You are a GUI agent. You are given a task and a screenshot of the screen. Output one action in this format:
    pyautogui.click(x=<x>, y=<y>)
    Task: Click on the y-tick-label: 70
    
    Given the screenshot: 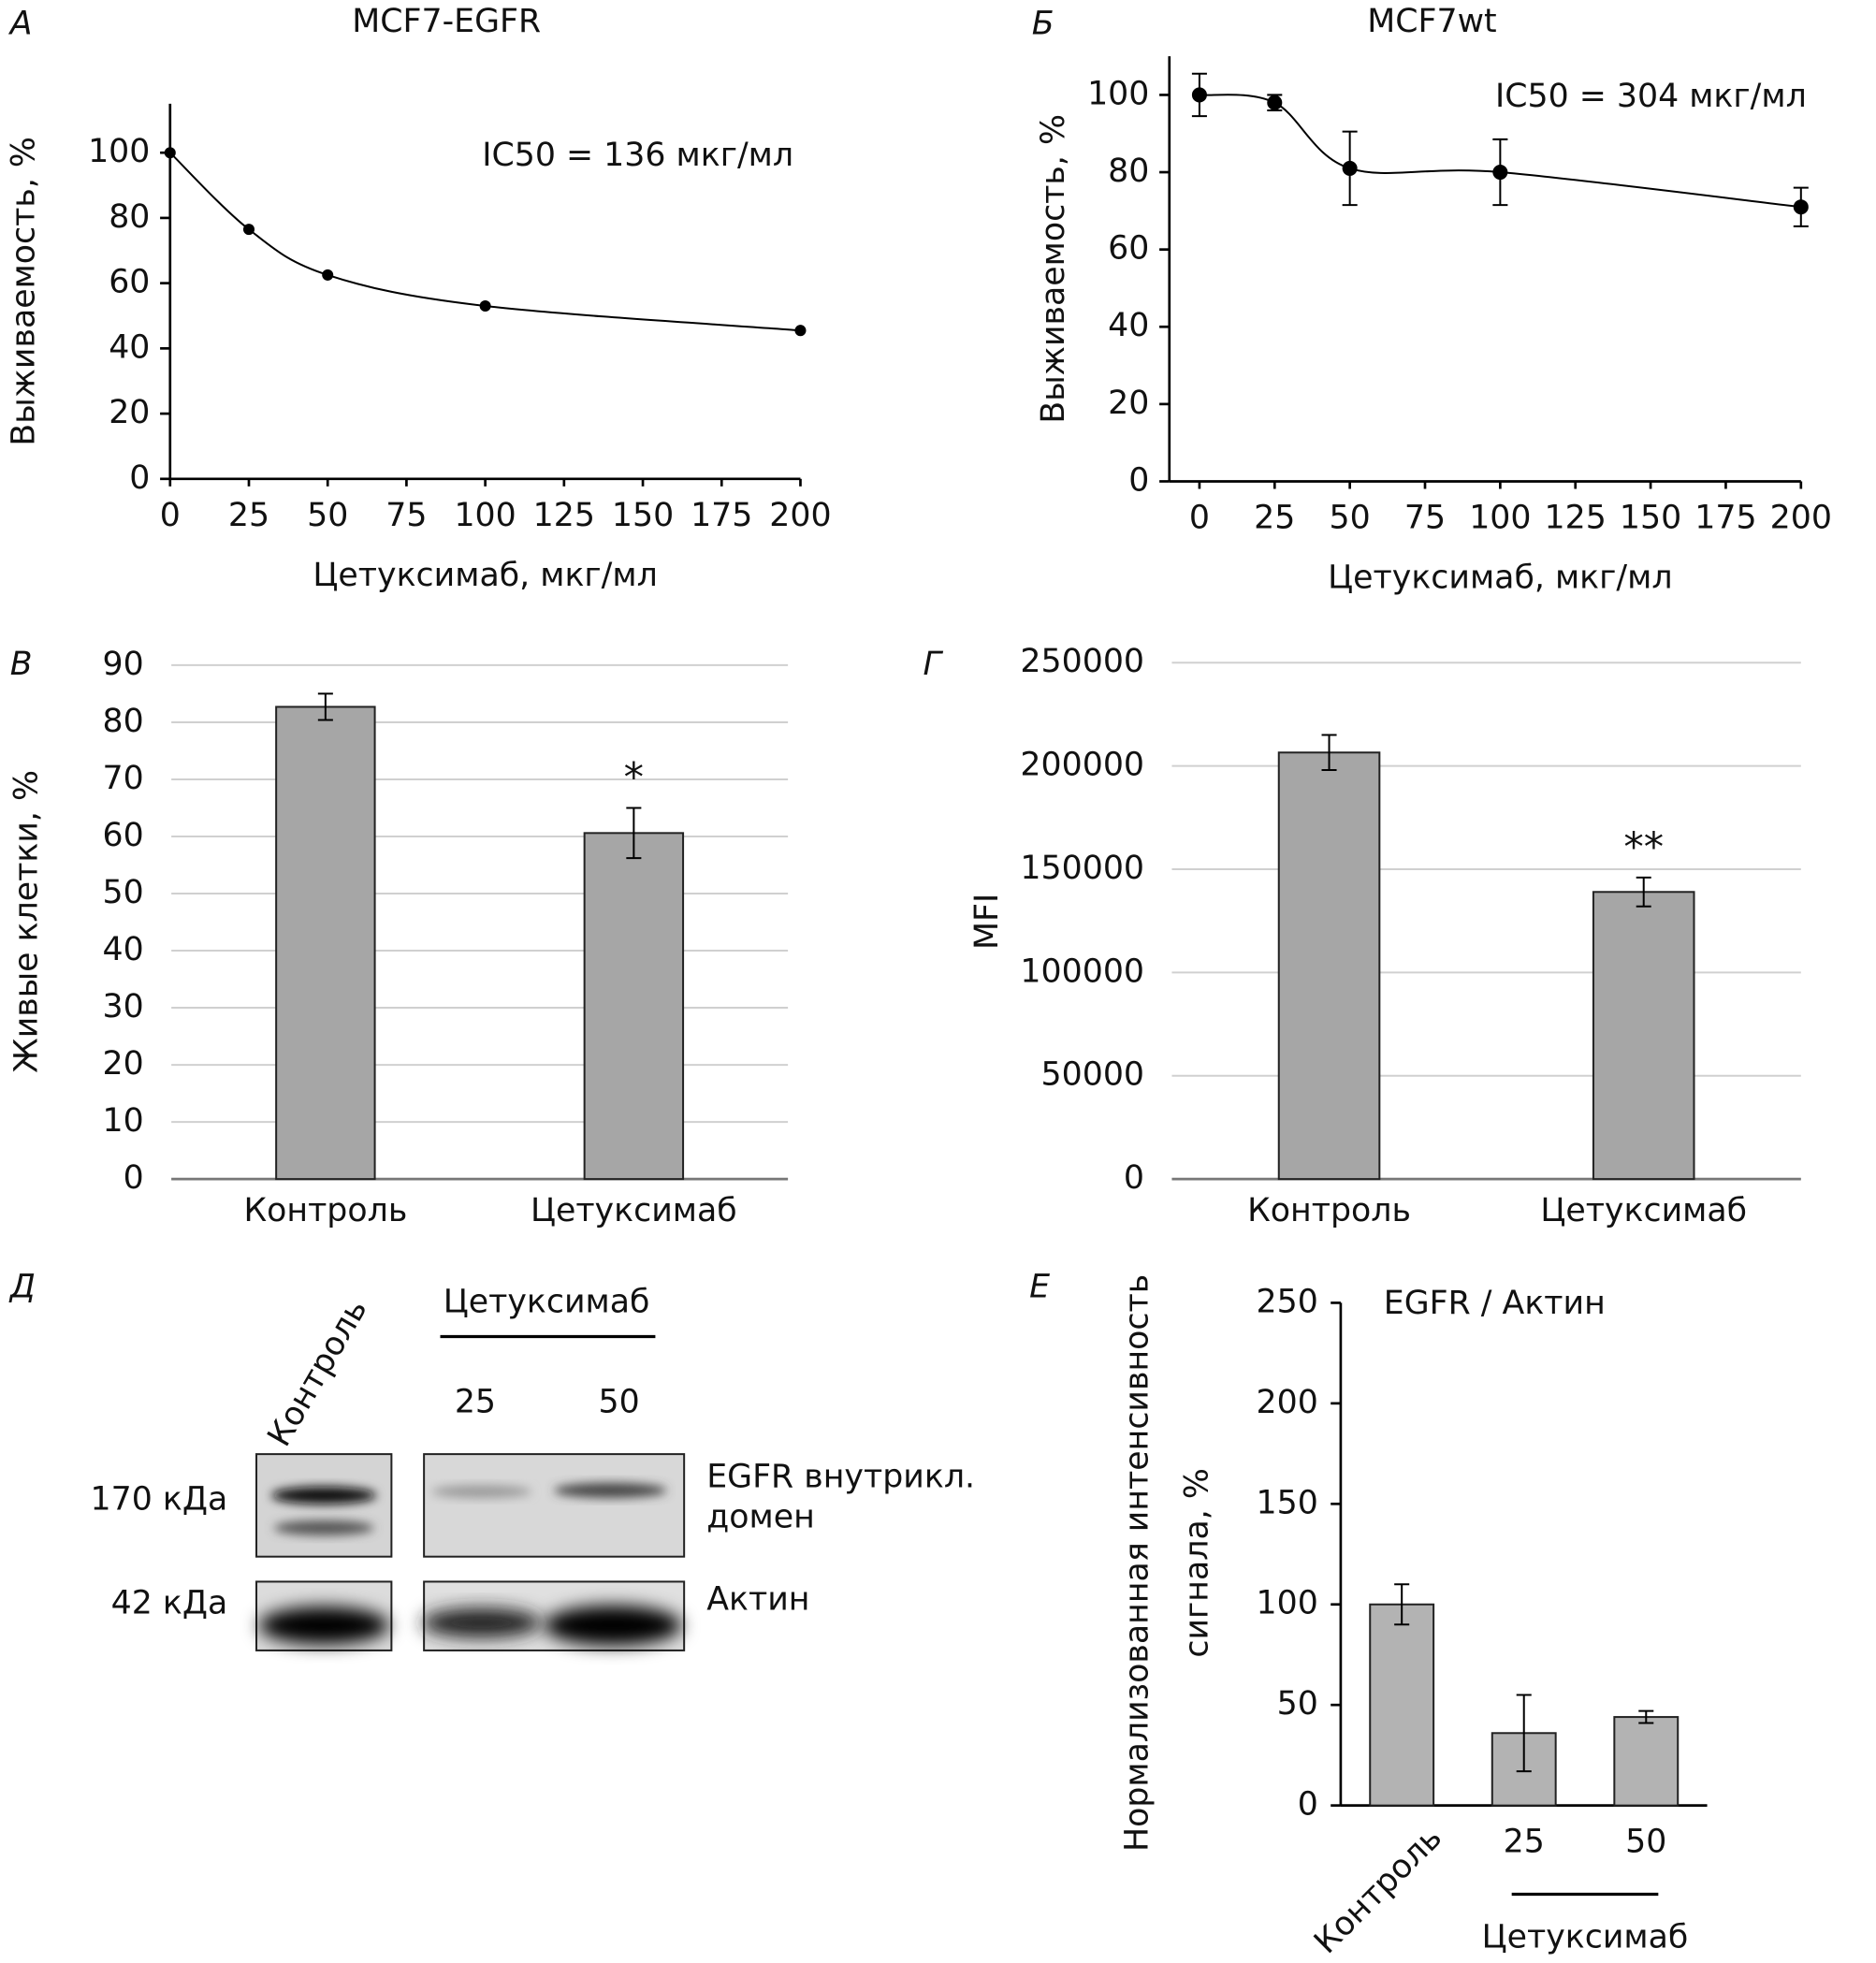 What is the action you would take?
    pyautogui.click(x=123, y=778)
    